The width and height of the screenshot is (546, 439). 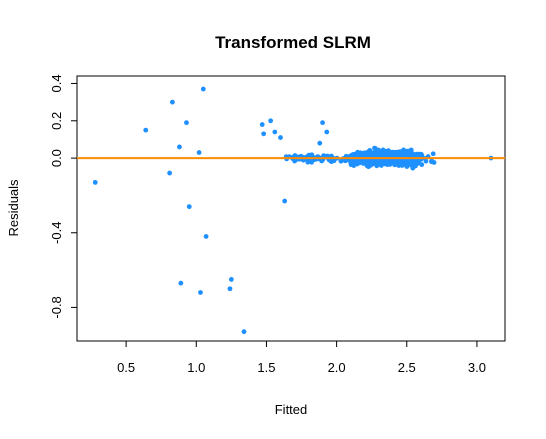 I want to click on x-tick-label: 0.5, so click(x=126, y=367).